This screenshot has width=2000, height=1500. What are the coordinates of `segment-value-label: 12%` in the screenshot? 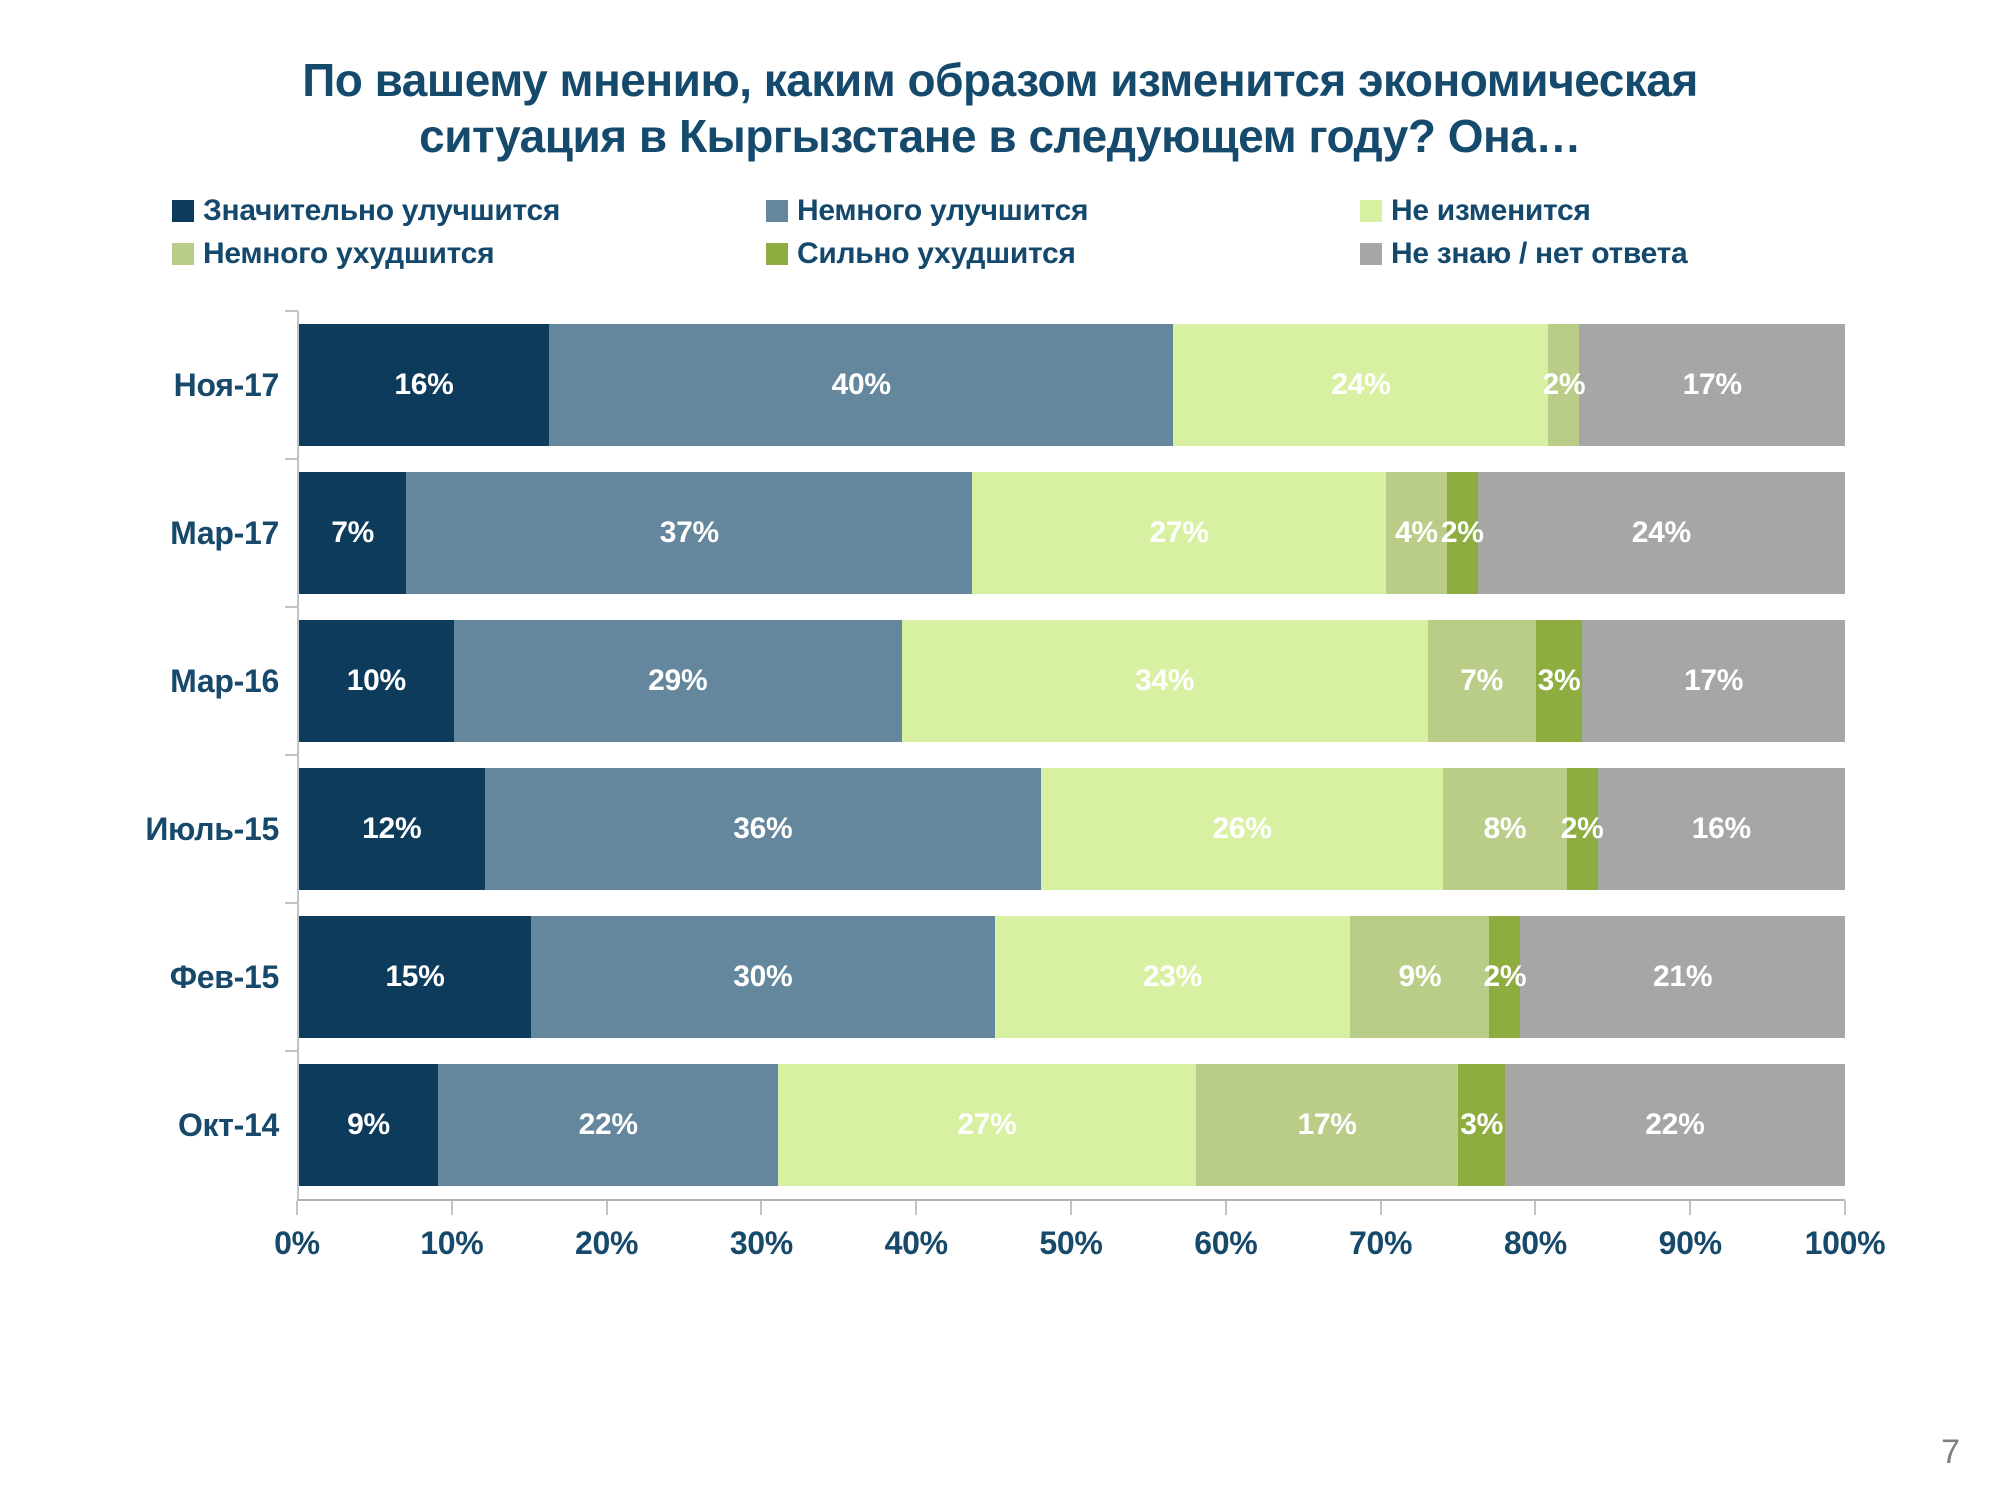 It's located at (392, 829).